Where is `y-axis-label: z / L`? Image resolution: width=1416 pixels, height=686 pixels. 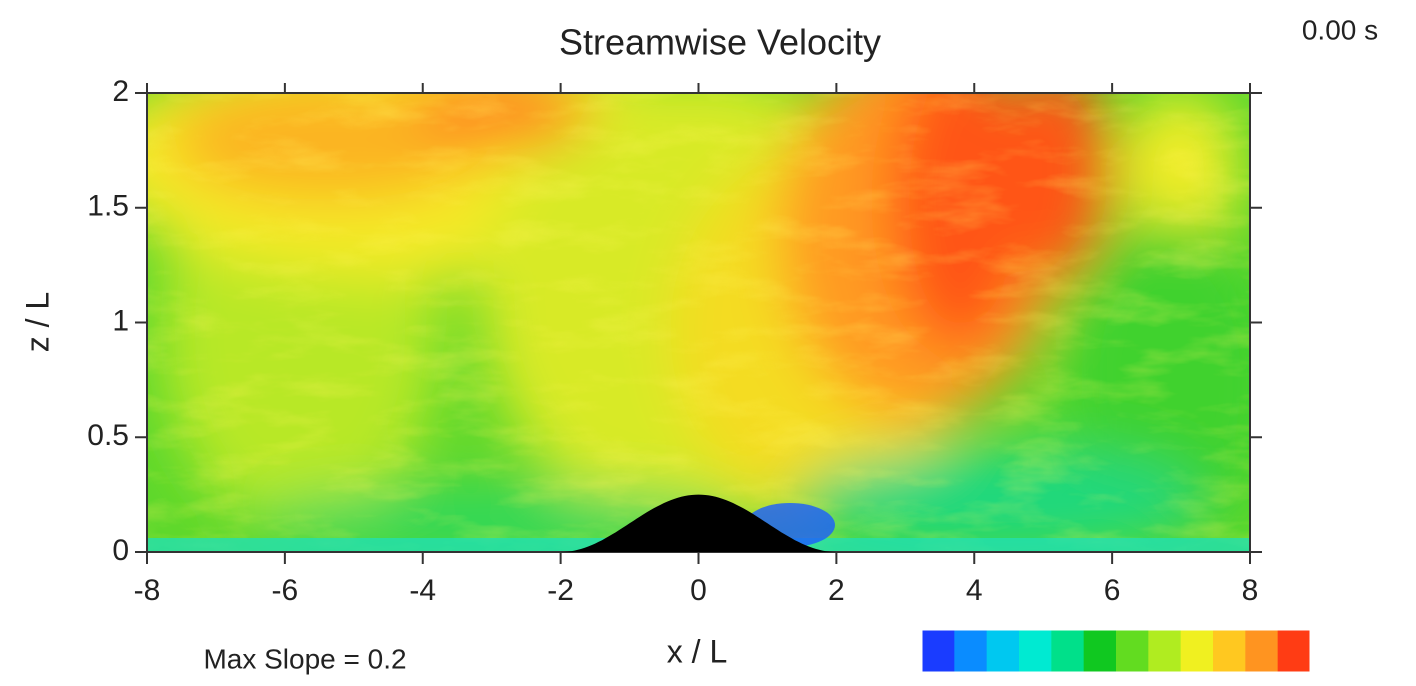 y-axis-label: z / L is located at coordinates (37, 322).